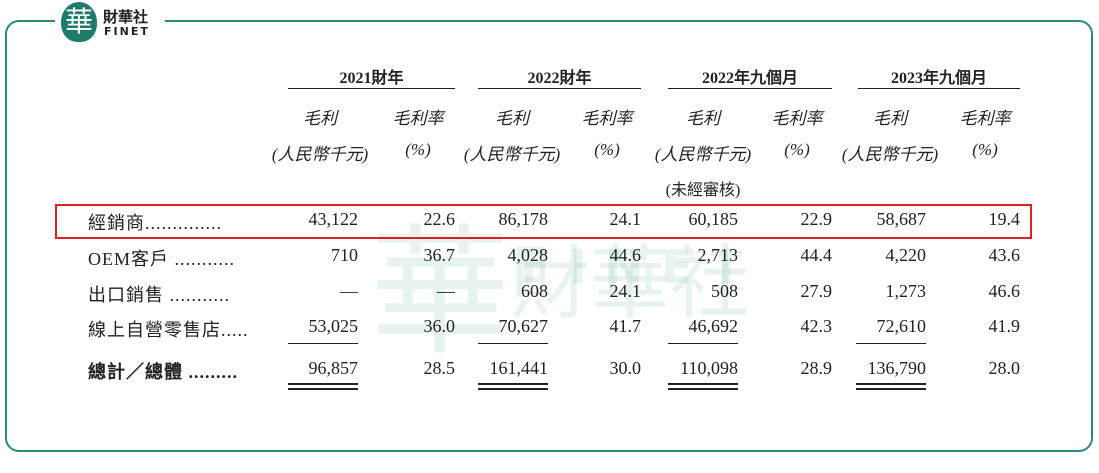 The height and width of the screenshot is (473, 1099). What do you see at coordinates (1004, 255) in the screenshot?
I see `cell: 43.6` at bounding box center [1004, 255].